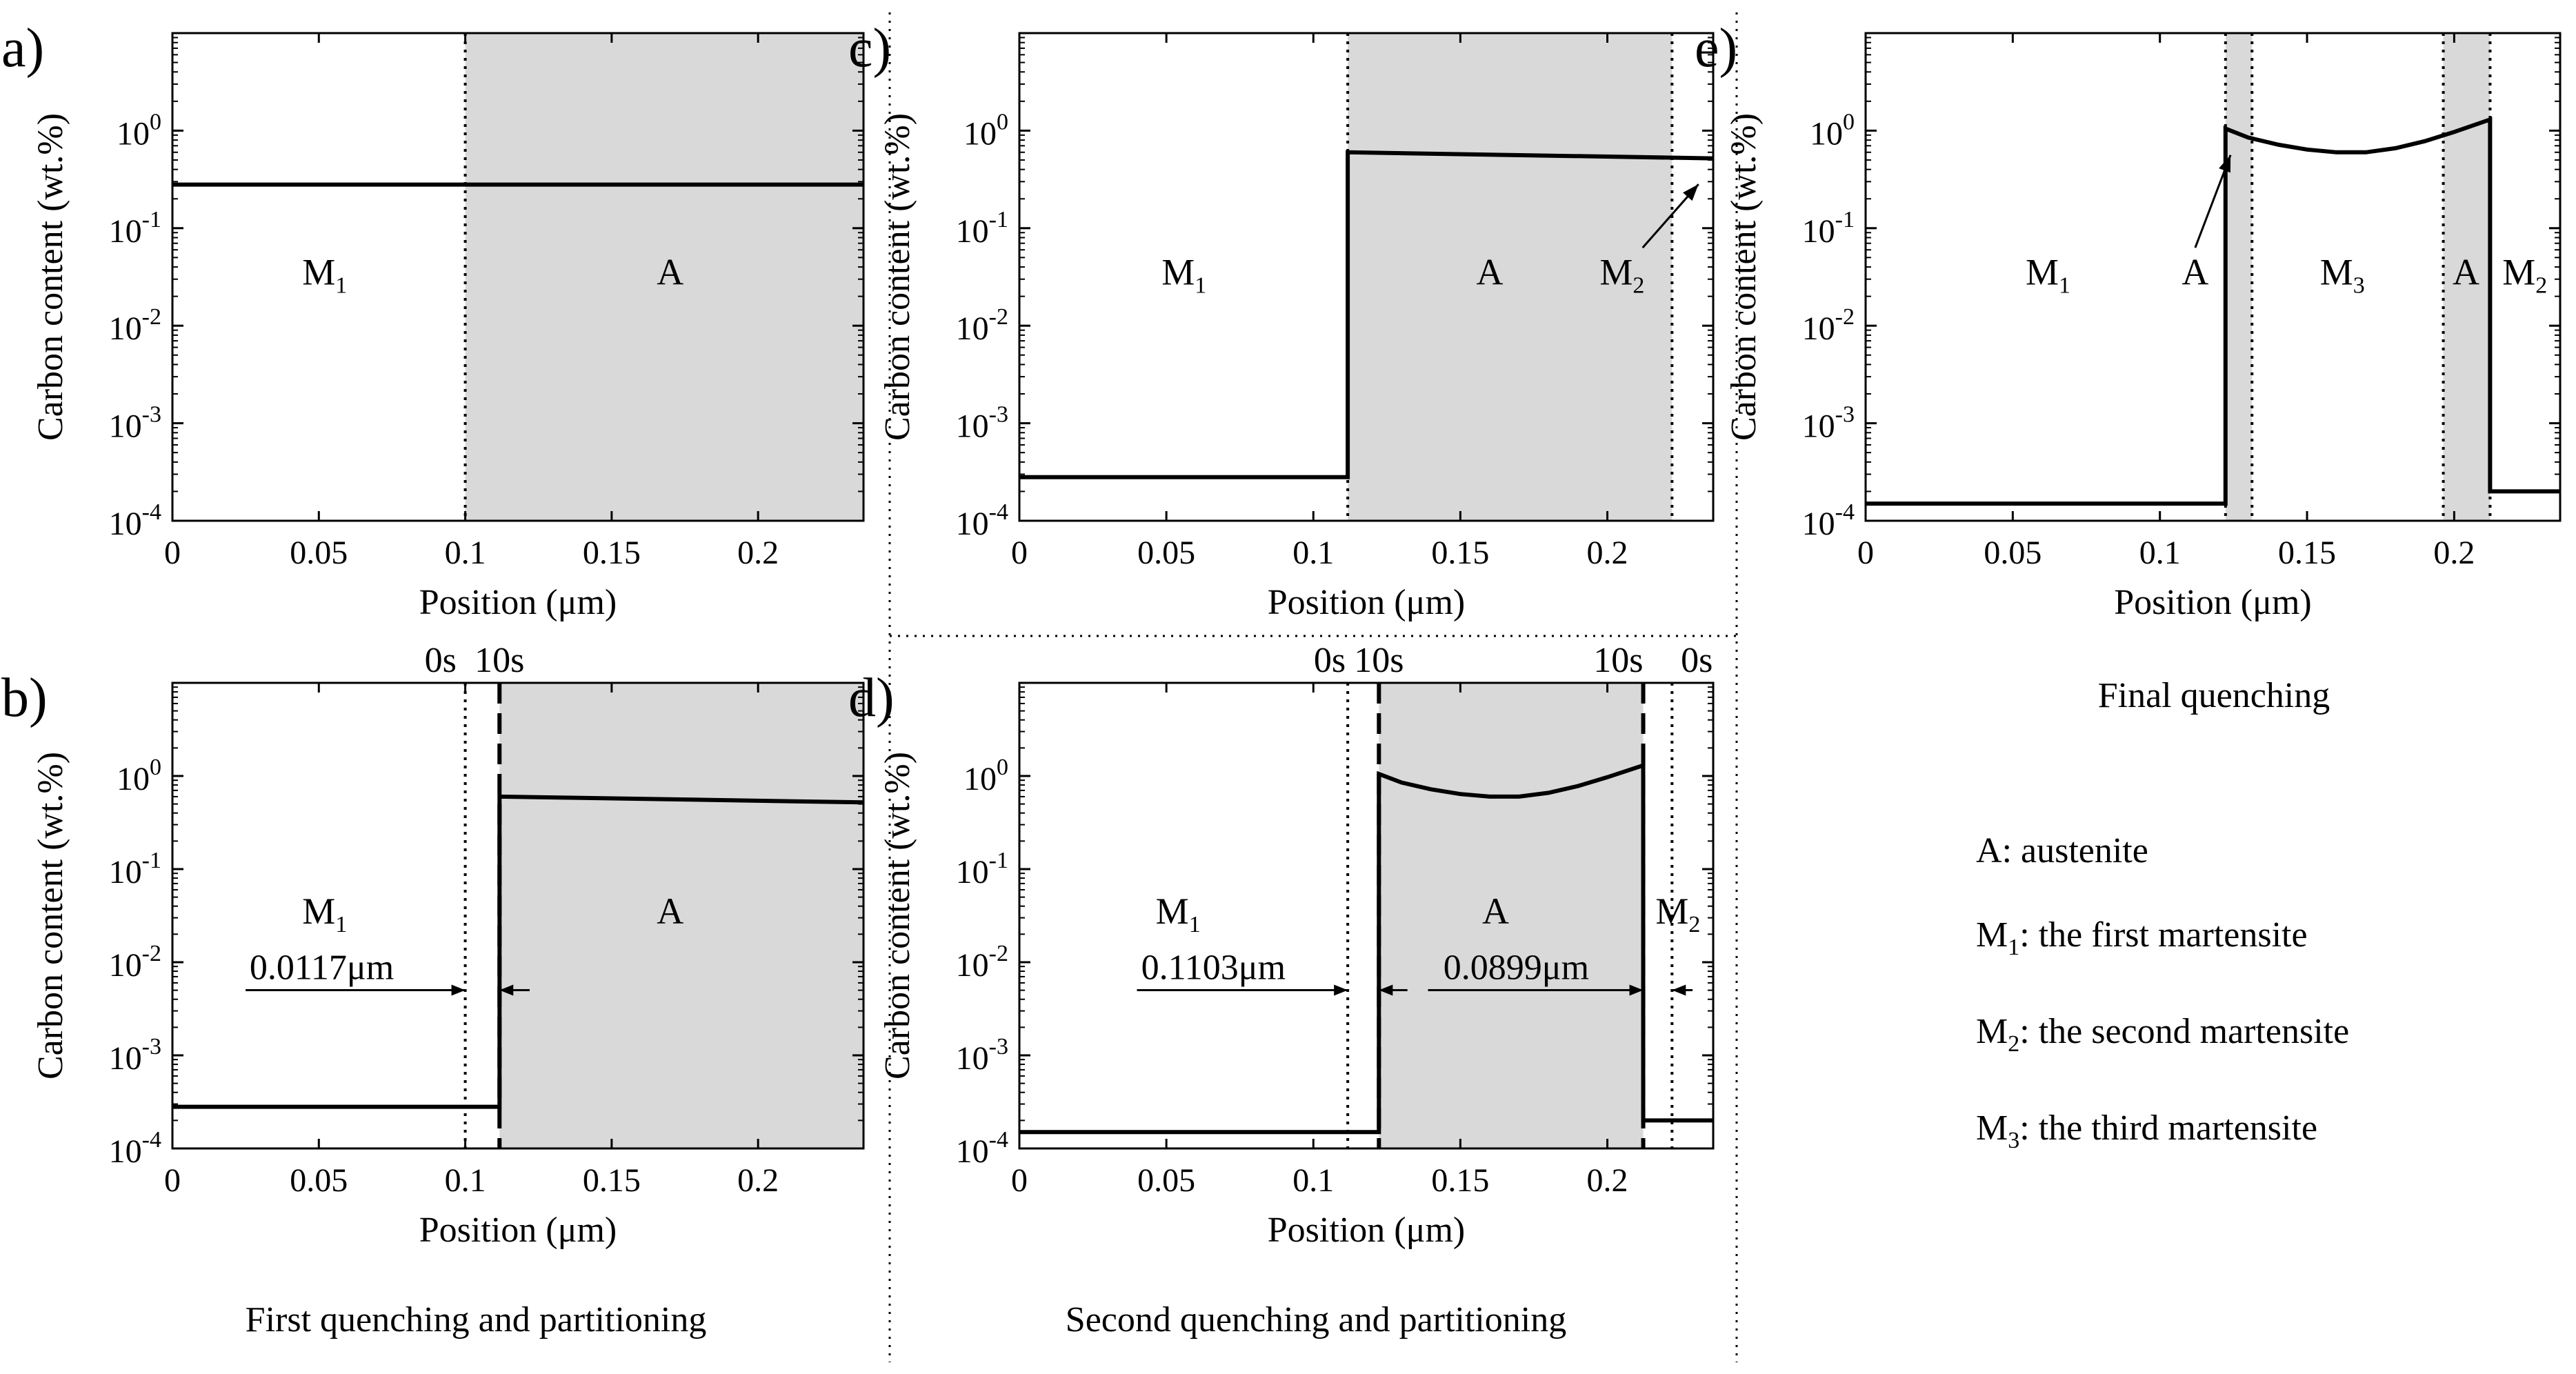  What do you see at coordinates (1178, 913) in the screenshot?
I see `phase-label-d-0: M1` at bounding box center [1178, 913].